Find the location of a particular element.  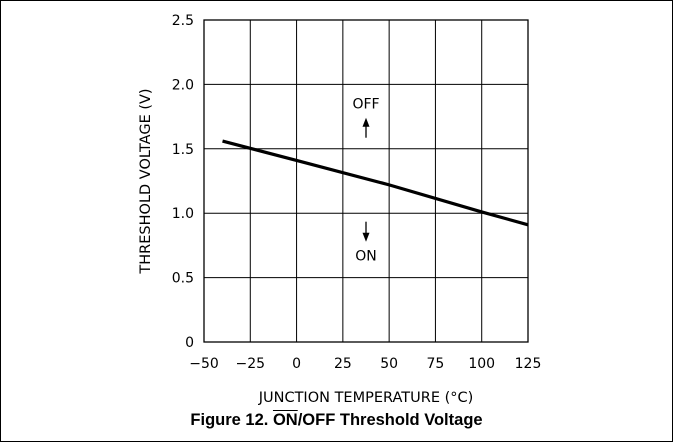

y-tick-label: 1.5 is located at coordinates (183, 150).